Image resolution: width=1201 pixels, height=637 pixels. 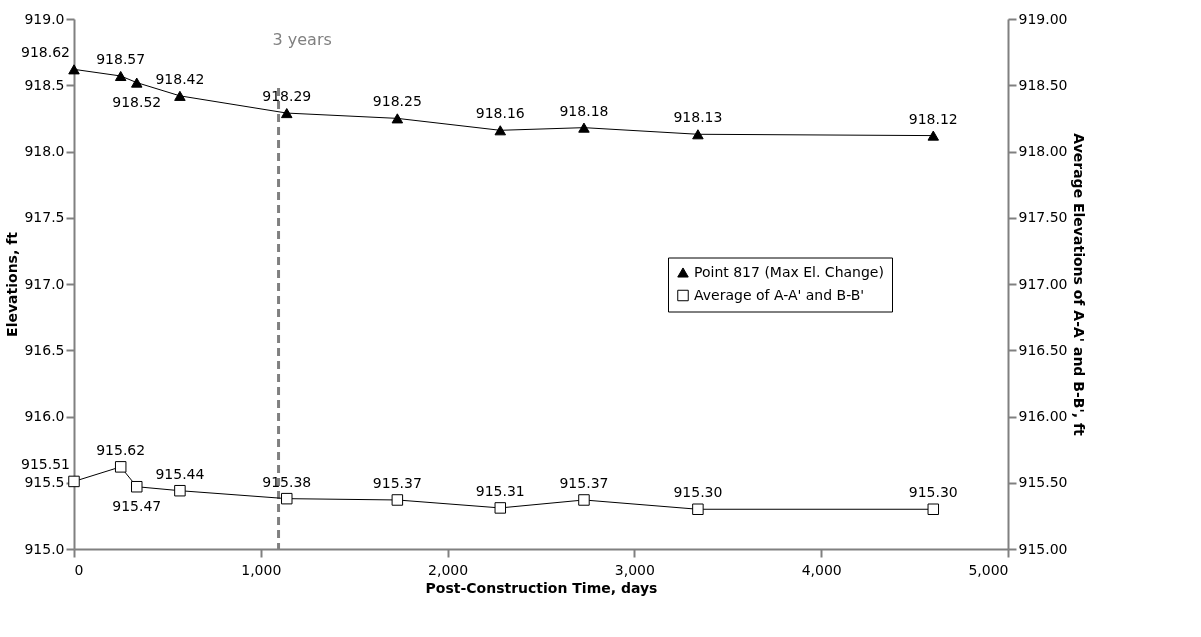 I want to click on data-label: 915.38, so click(x=287, y=481).